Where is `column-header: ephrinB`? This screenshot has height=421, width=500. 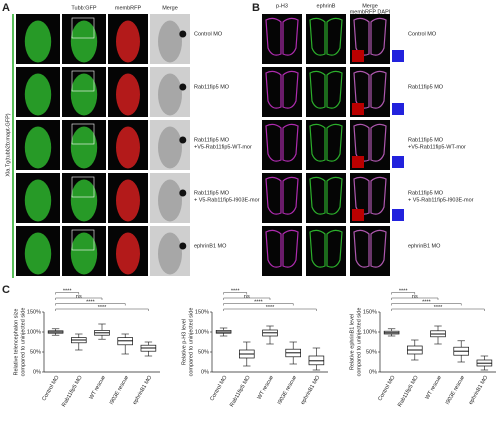 column-header: ephrinB is located at coordinates (326, 6).